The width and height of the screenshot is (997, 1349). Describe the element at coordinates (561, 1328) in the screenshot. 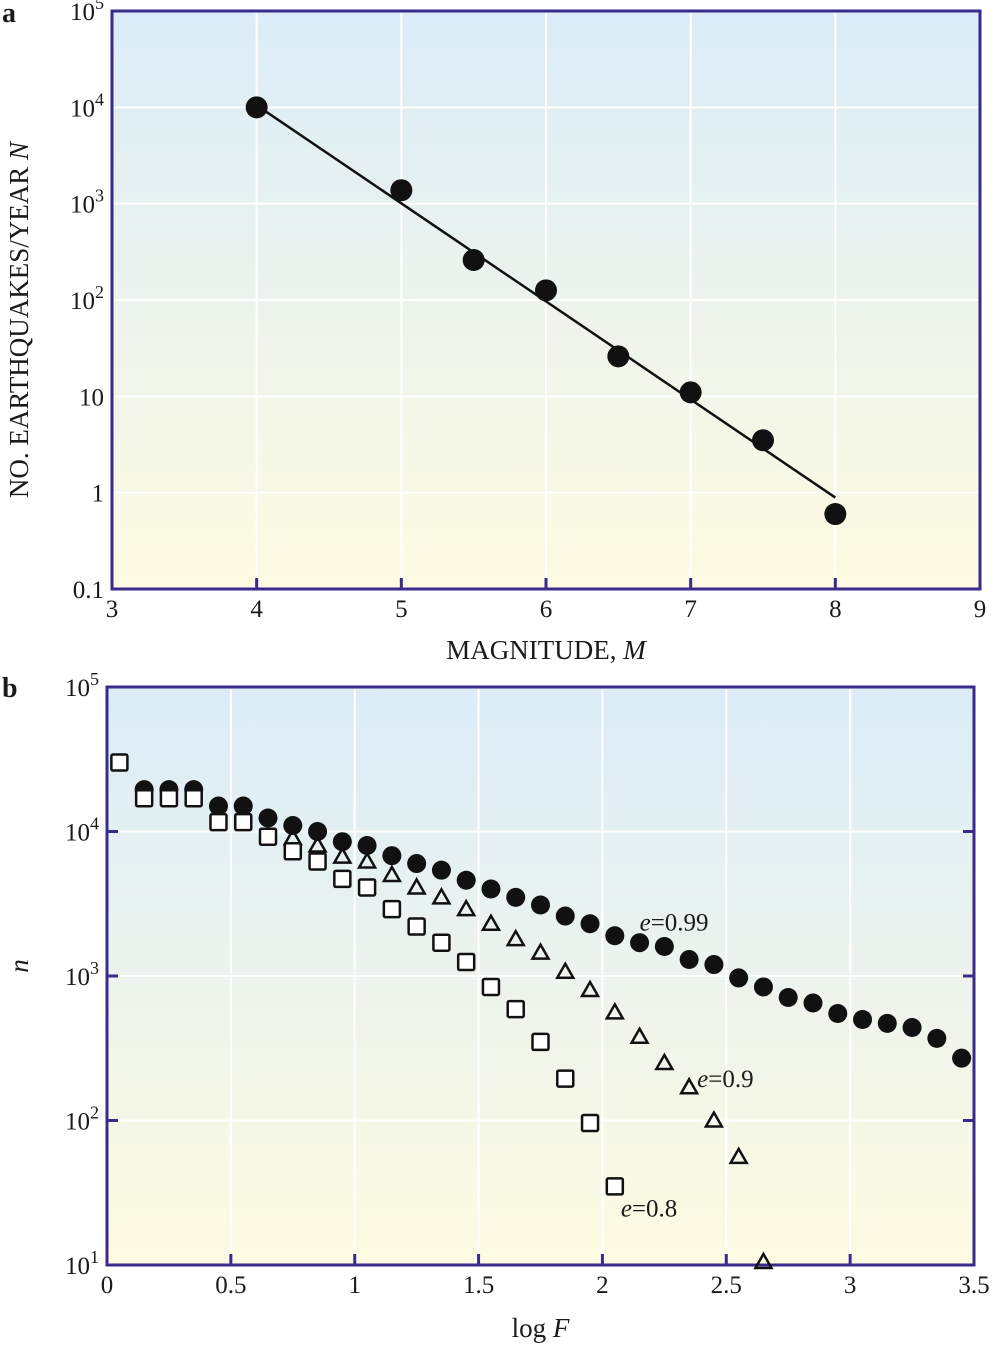

I see `x-axis-title-b-var: F` at that location.